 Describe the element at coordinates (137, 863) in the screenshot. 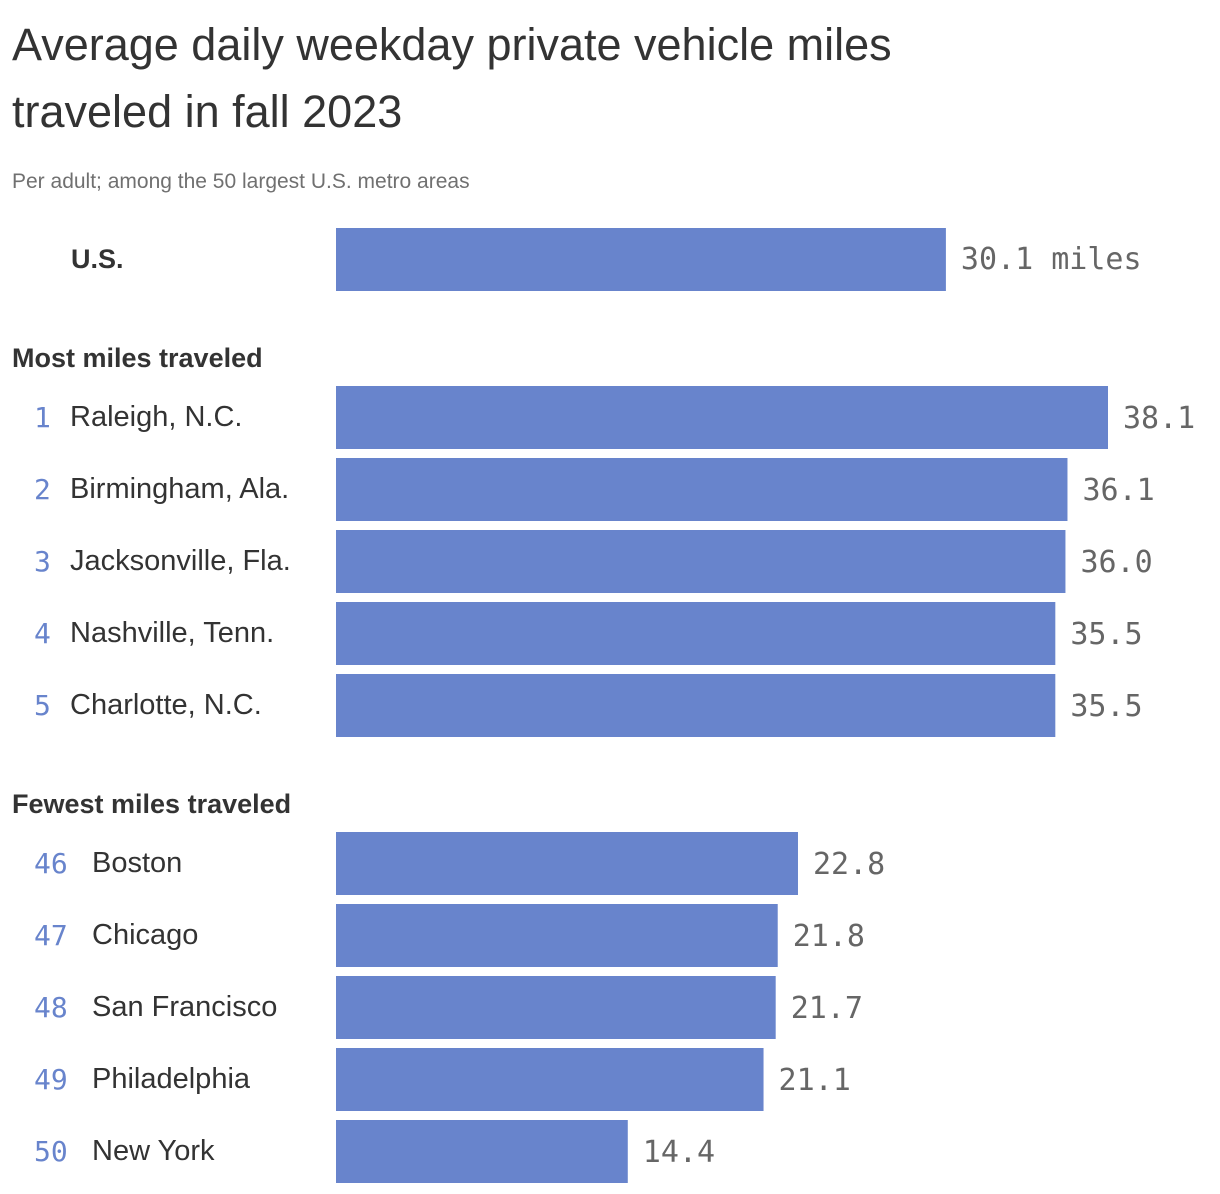

I see `metro-name: Boston` at that location.